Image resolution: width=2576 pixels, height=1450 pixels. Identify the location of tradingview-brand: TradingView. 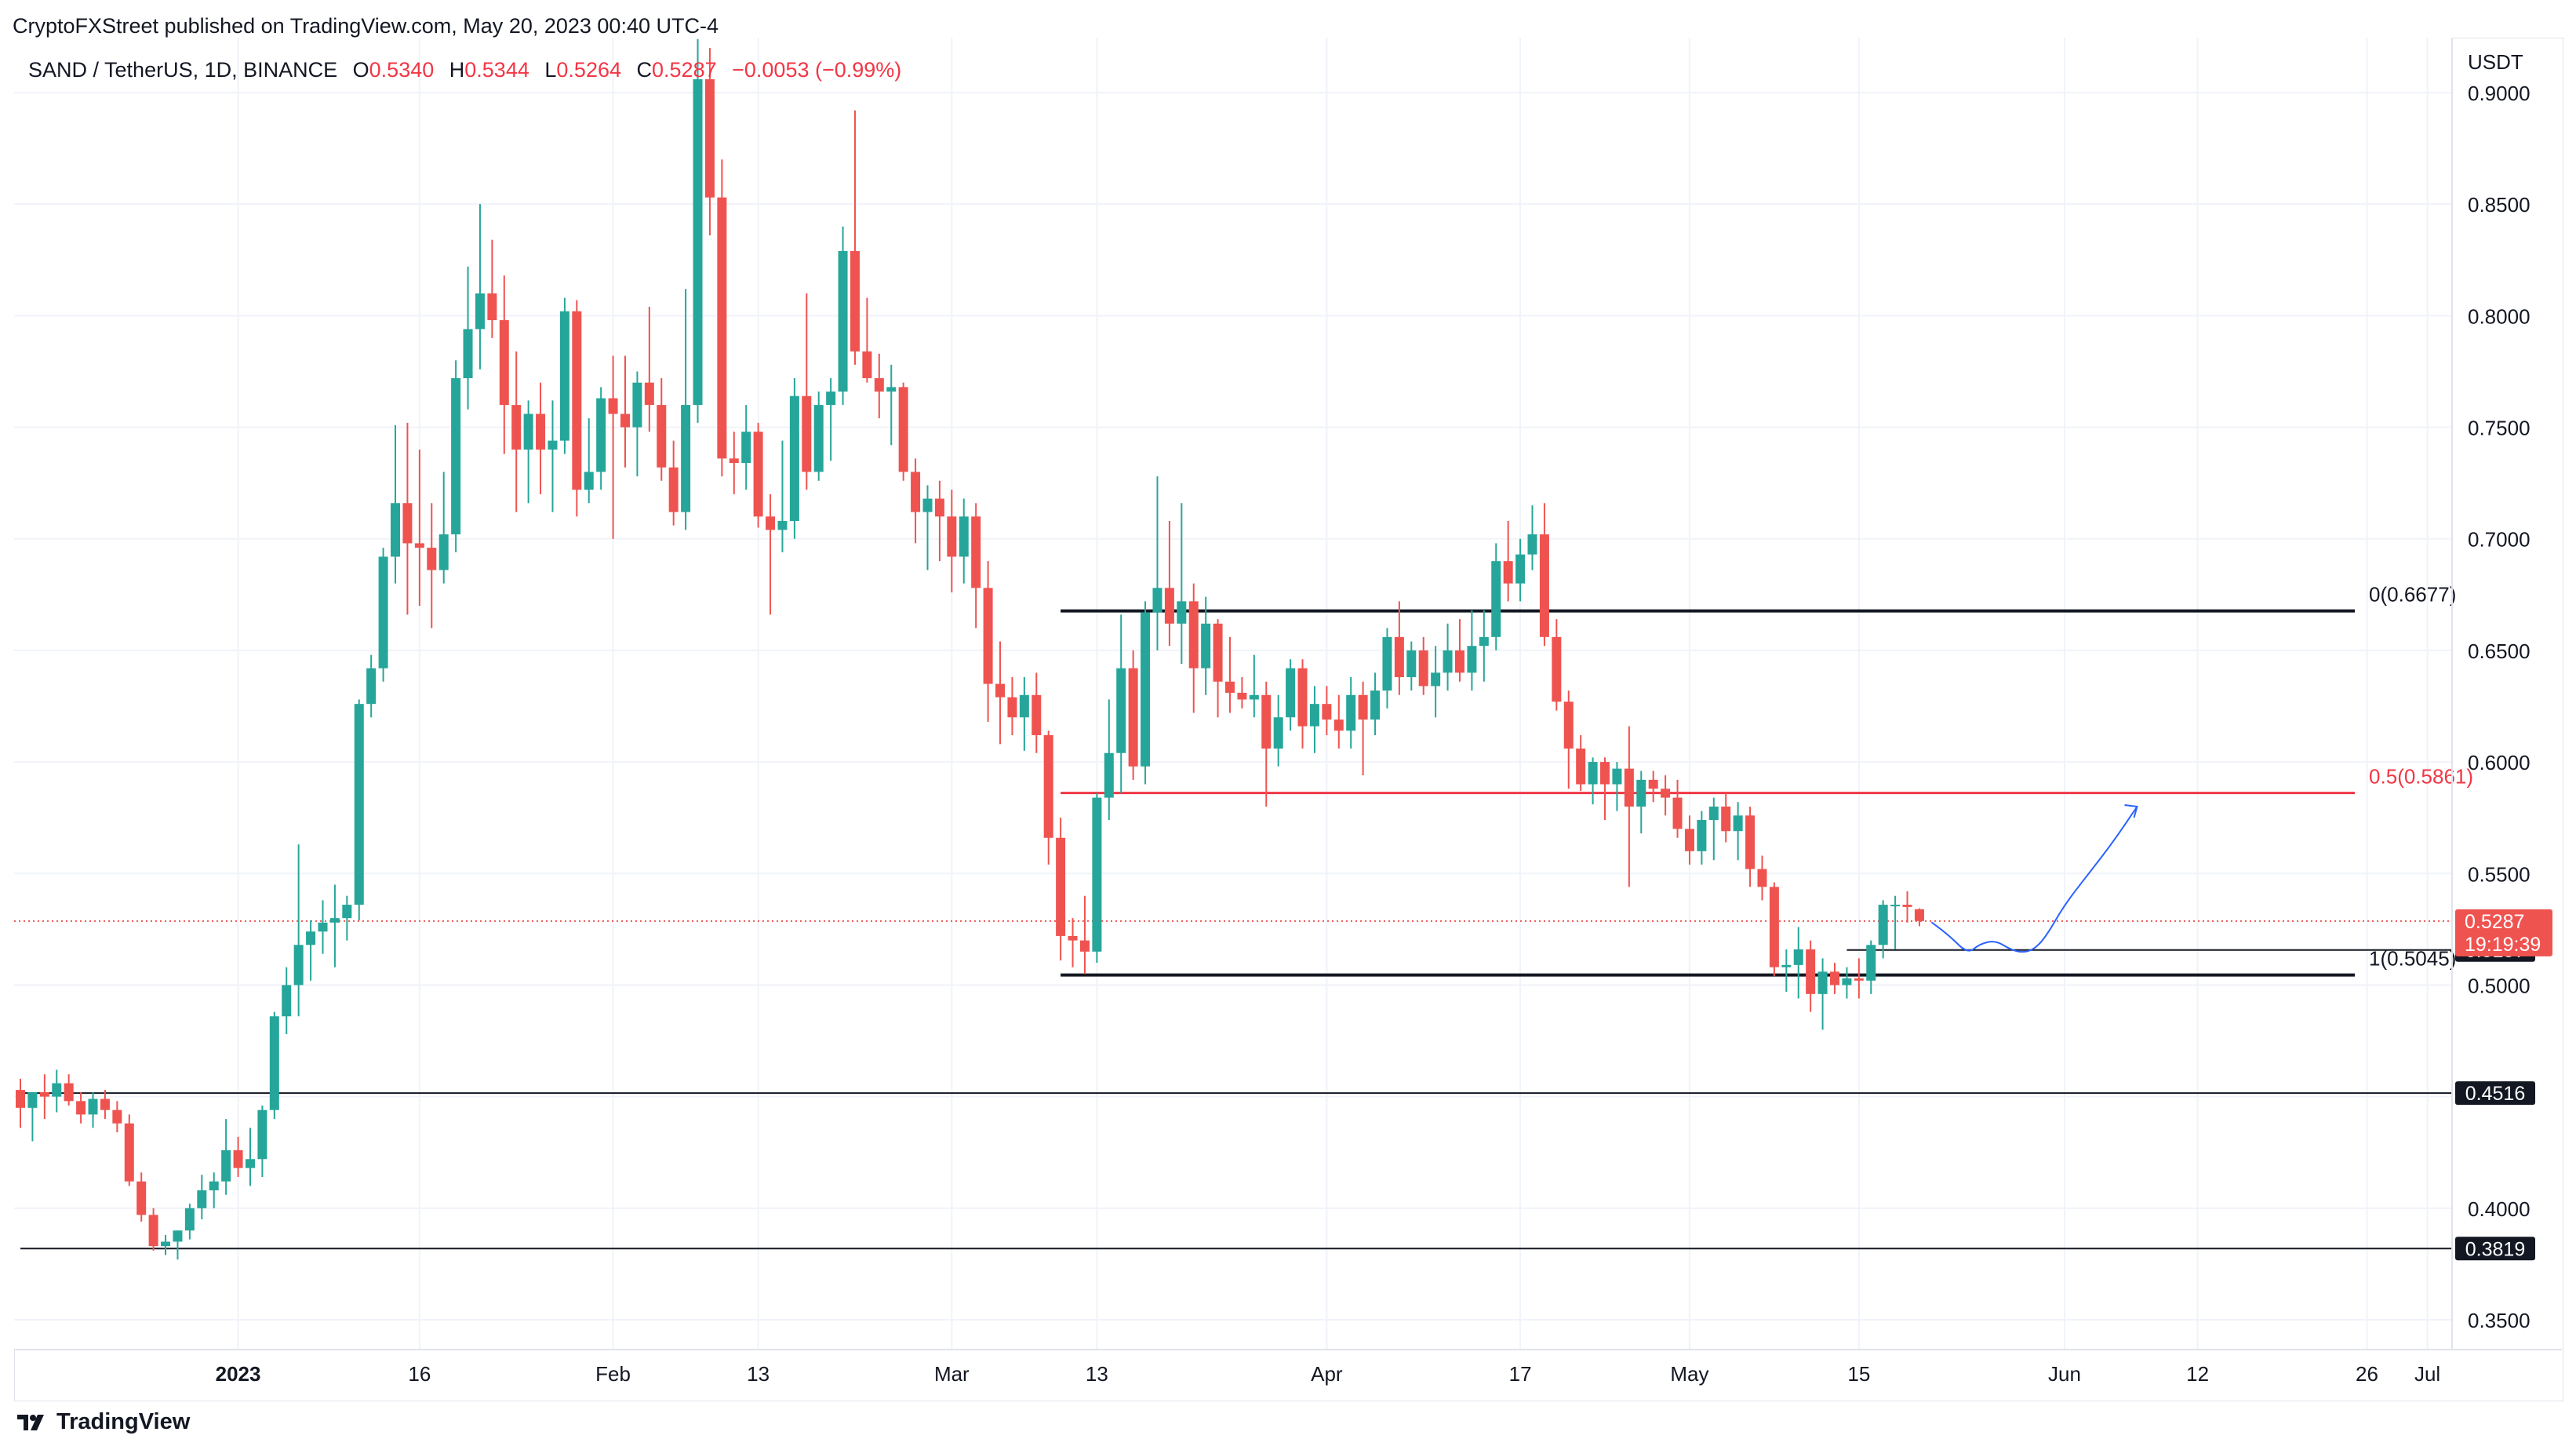
(103, 1422).